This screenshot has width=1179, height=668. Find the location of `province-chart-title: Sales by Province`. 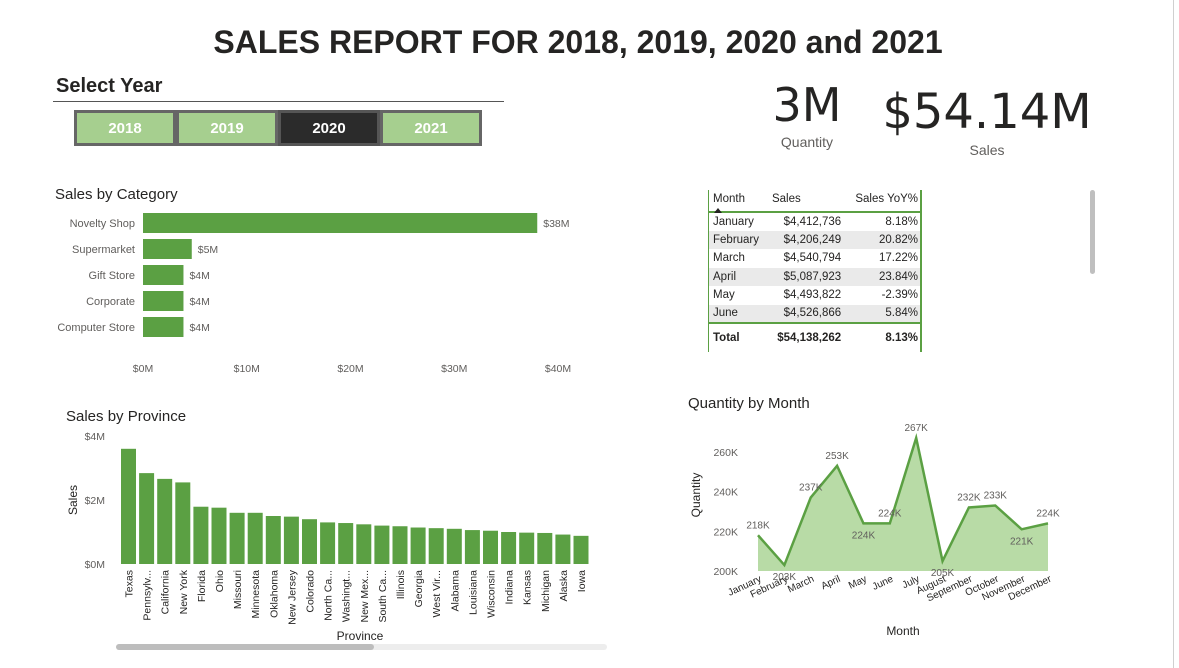

province-chart-title: Sales by Province is located at coordinates (126, 416).